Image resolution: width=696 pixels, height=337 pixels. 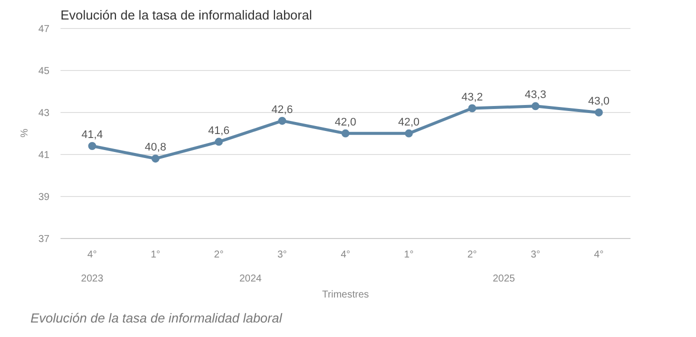 I want to click on data-label: 40,8, so click(x=155, y=148).